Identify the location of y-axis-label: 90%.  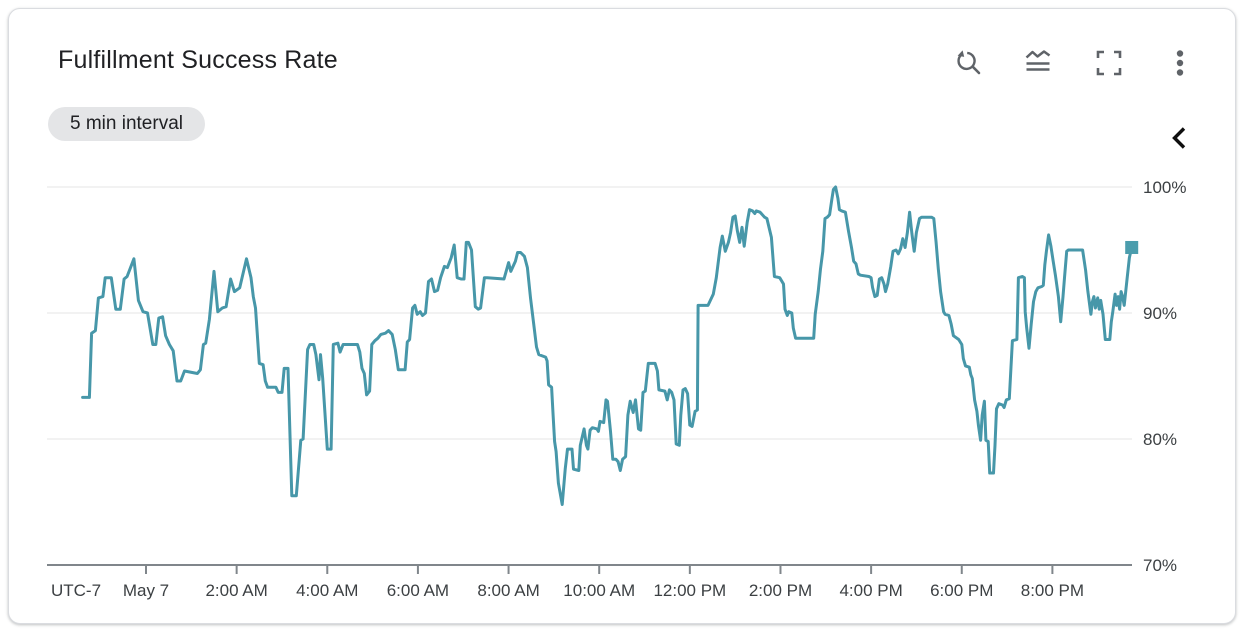
(1160, 313).